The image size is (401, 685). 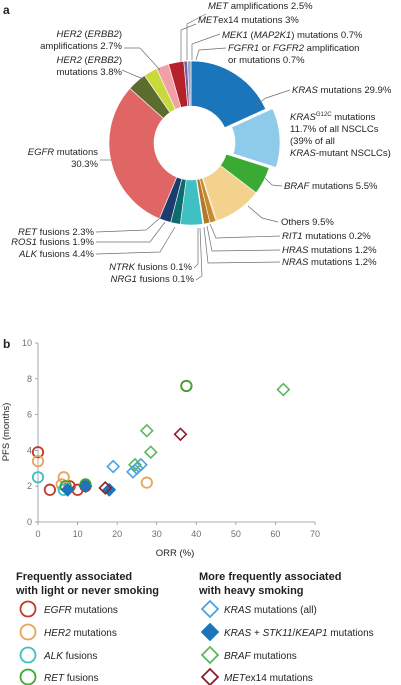 I want to click on legend-kras-stk11-label: KRAS + STK11/KEAP1 mutations, so click(x=299, y=633).